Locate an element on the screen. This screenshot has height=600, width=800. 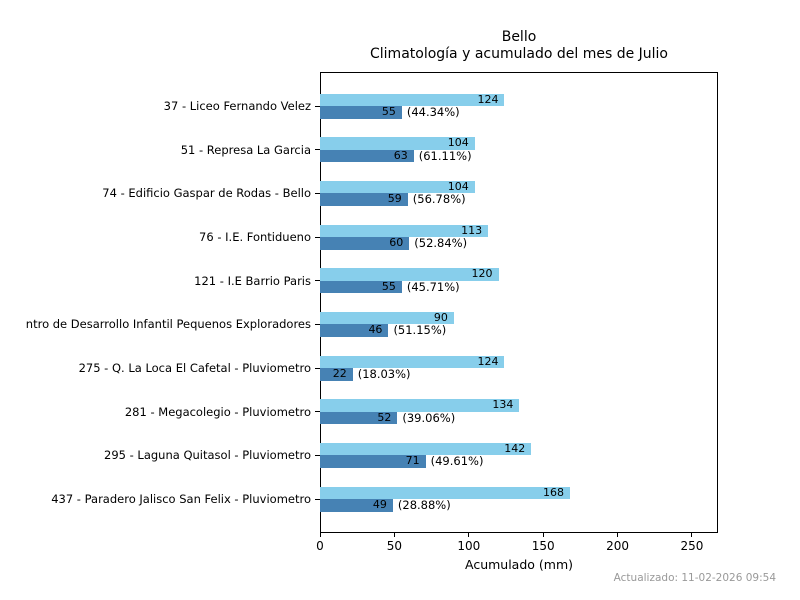
x-tick-label: 100 is located at coordinates (469, 546).